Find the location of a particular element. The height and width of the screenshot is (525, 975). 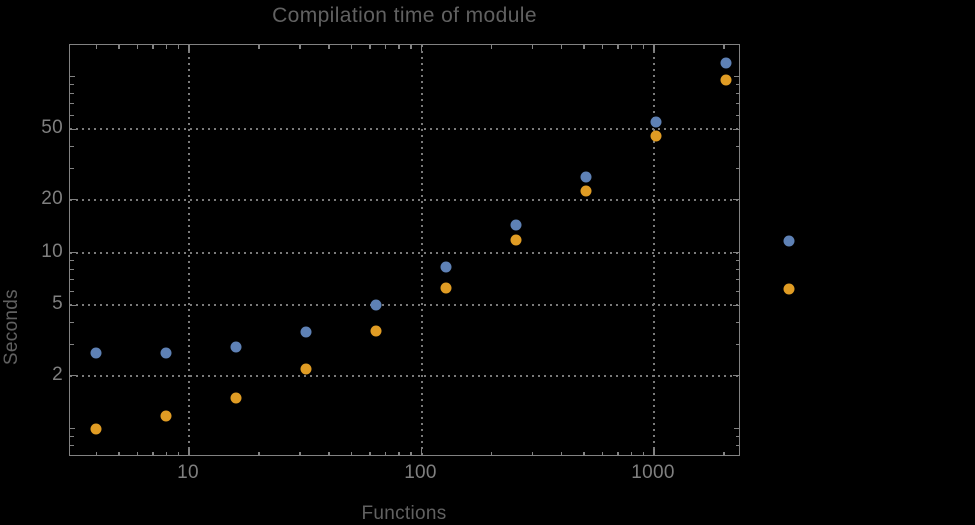

x-axis-label: Functions is located at coordinates (404, 513).